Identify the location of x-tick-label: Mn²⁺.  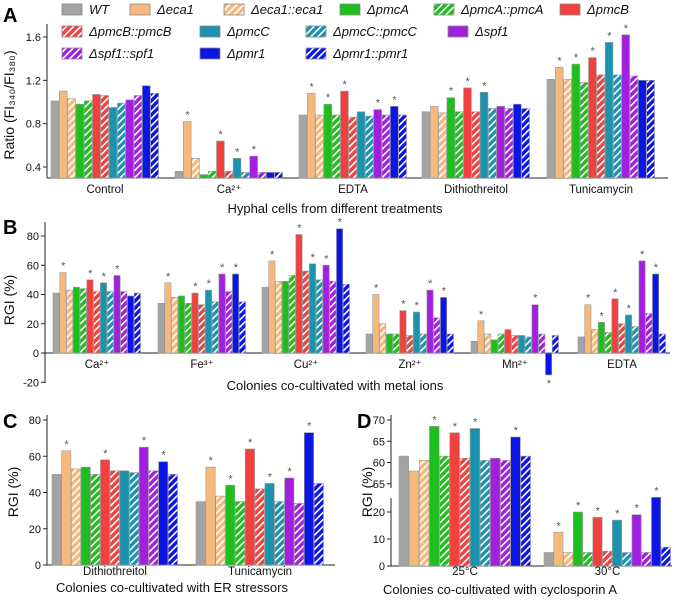
(515, 365).